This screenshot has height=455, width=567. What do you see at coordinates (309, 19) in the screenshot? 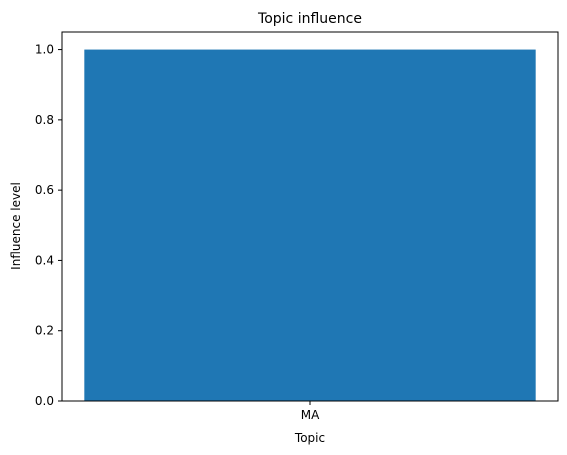
I see `chart-title: Topic influence` at bounding box center [309, 19].